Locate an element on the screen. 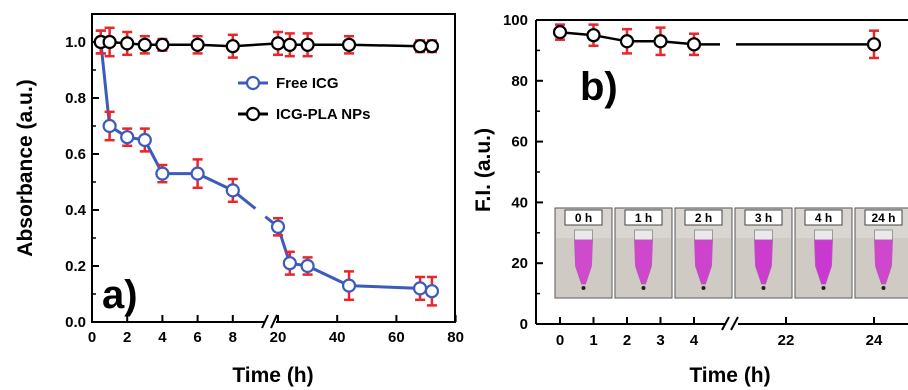  inset-photo: 3 h is located at coordinates (763, 253).